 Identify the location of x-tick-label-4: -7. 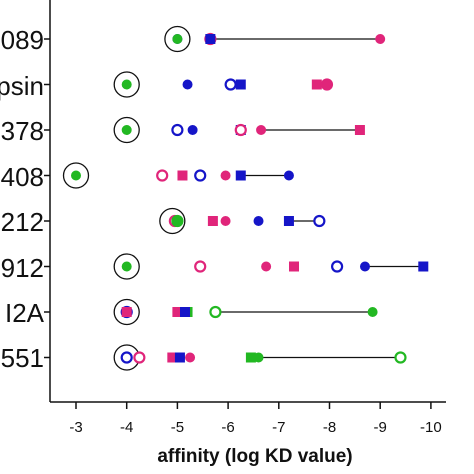
(278, 427).